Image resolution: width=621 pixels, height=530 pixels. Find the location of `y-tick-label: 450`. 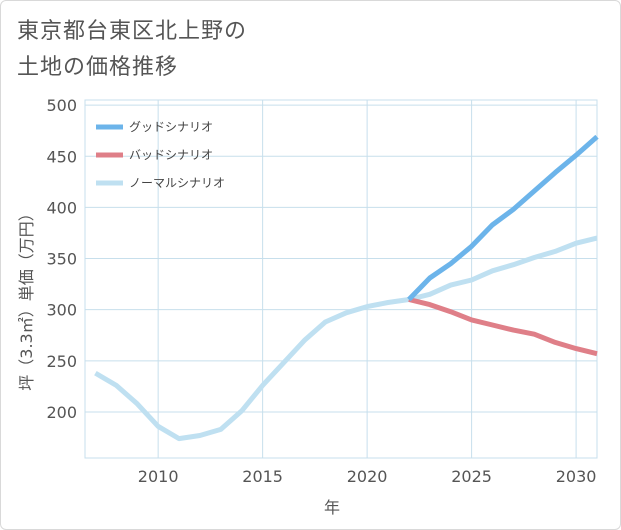

y-tick-label: 450 is located at coordinates (61, 156).